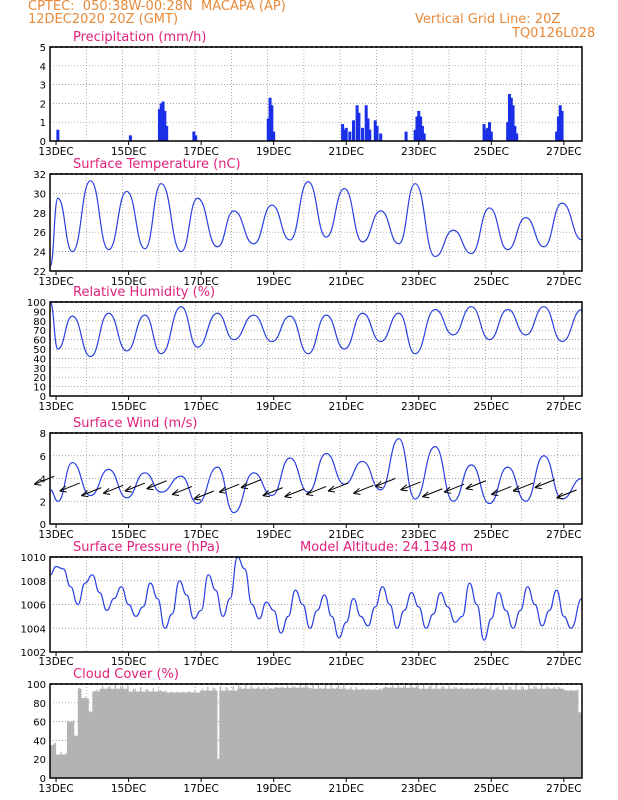  What do you see at coordinates (43, 48) in the screenshot?
I see `y-tick-label: 5` at bounding box center [43, 48].